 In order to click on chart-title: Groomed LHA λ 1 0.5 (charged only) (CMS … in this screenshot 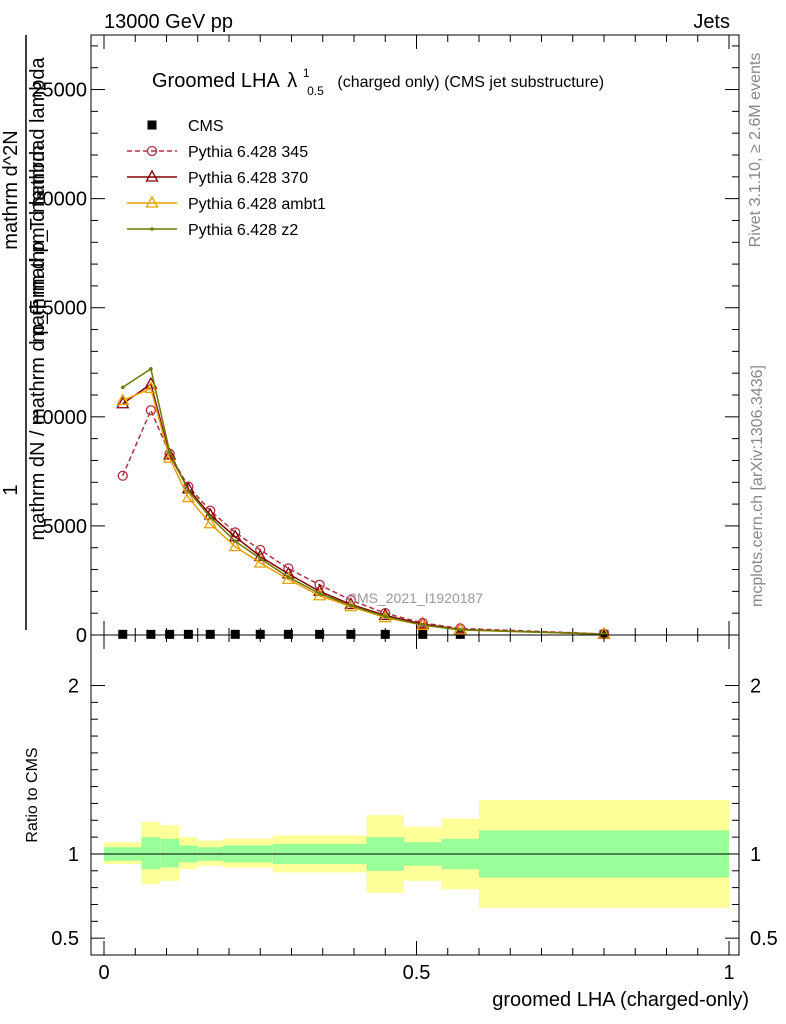, I will do `click(378, 80)`.